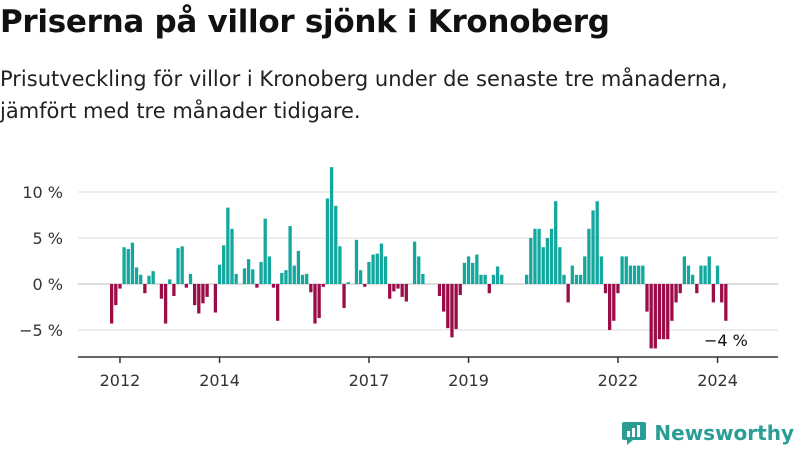 Image resolution: width=800 pixels, height=450 pixels. What do you see at coordinates (369, 380) in the screenshot?
I see `x-tick-label: 2017` at bounding box center [369, 380].